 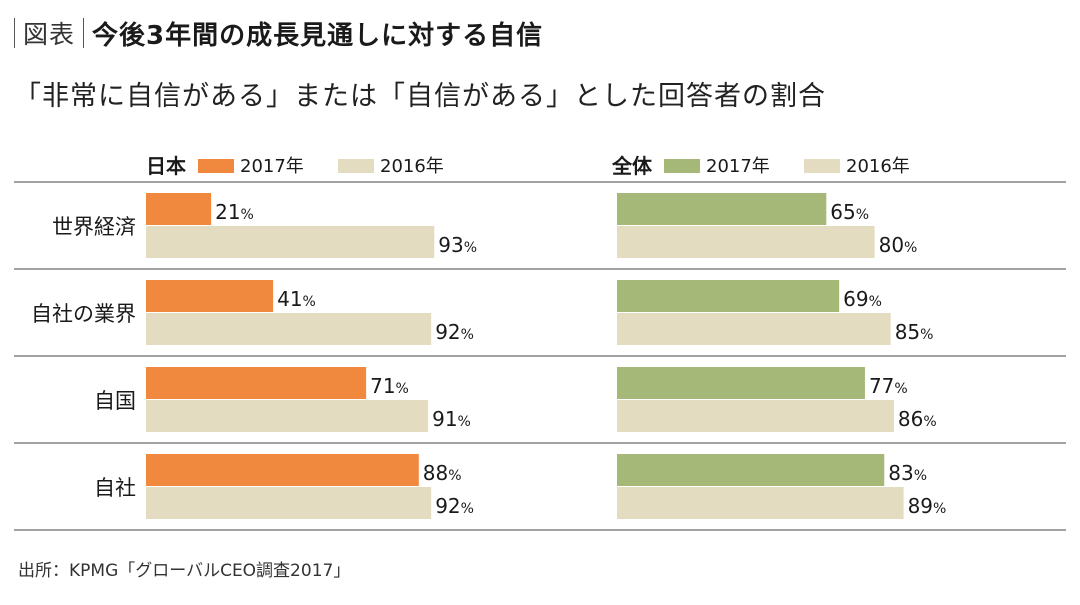 I want to click on global-legend-swatch-2016年, so click(x=822, y=166).